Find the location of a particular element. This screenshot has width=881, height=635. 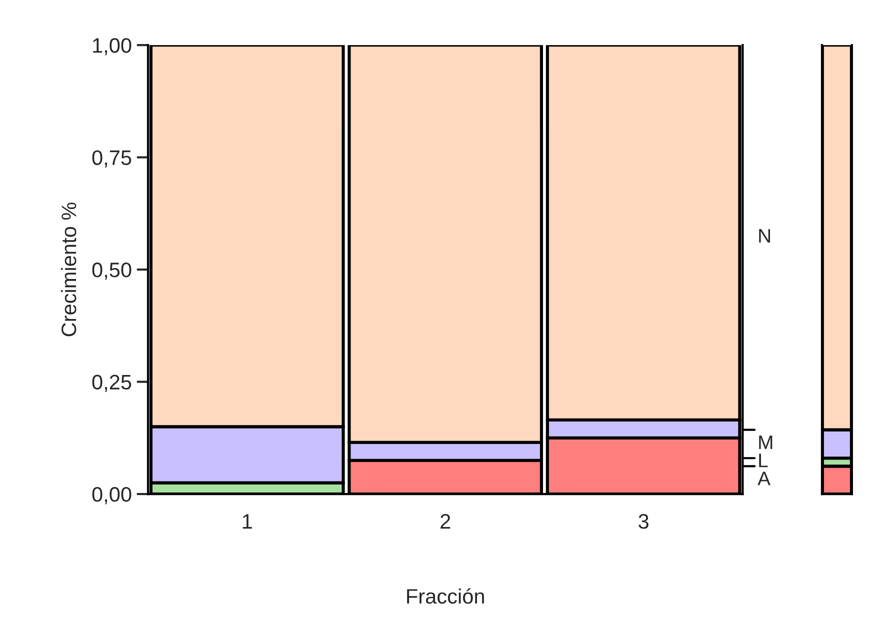

legend-label: A is located at coordinates (764, 479).